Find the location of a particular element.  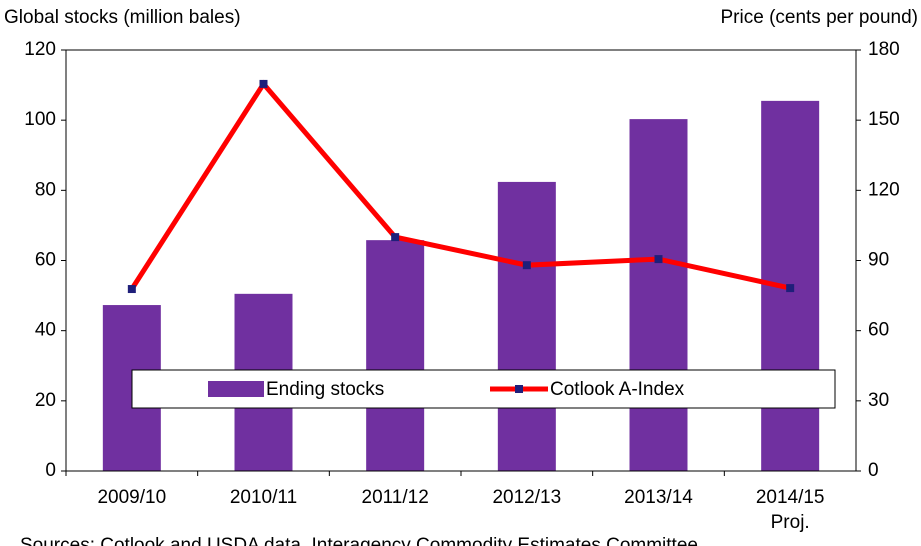

legend-swatch is located at coordinates (236, 389).